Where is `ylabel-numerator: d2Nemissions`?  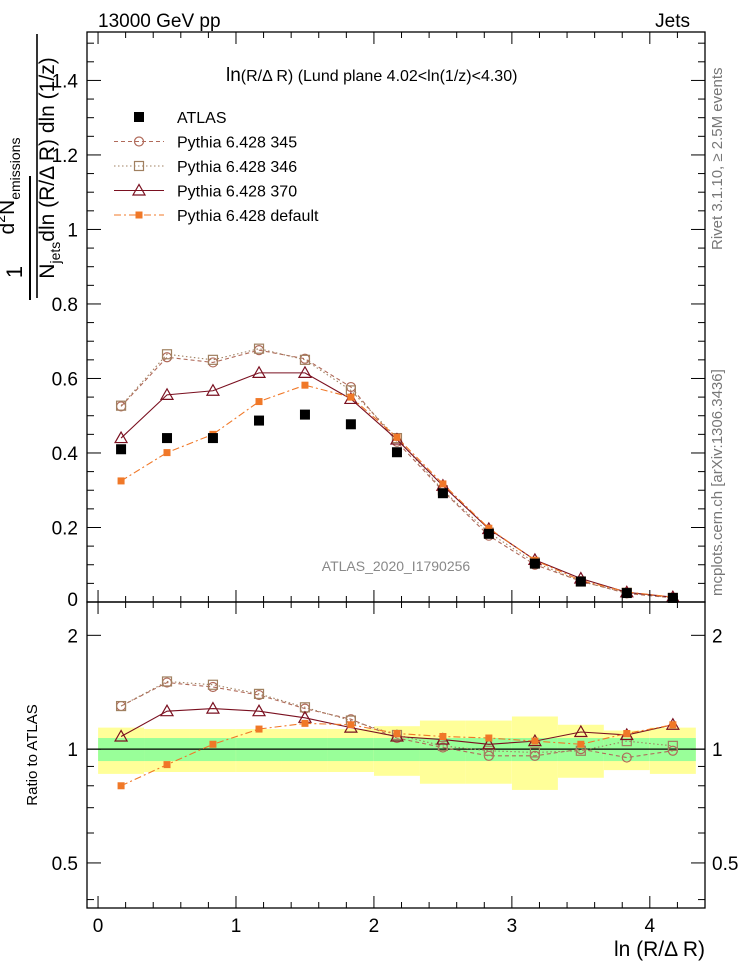
ylabel-numerator: d2Nemissions is located at coordinates (11, 186).